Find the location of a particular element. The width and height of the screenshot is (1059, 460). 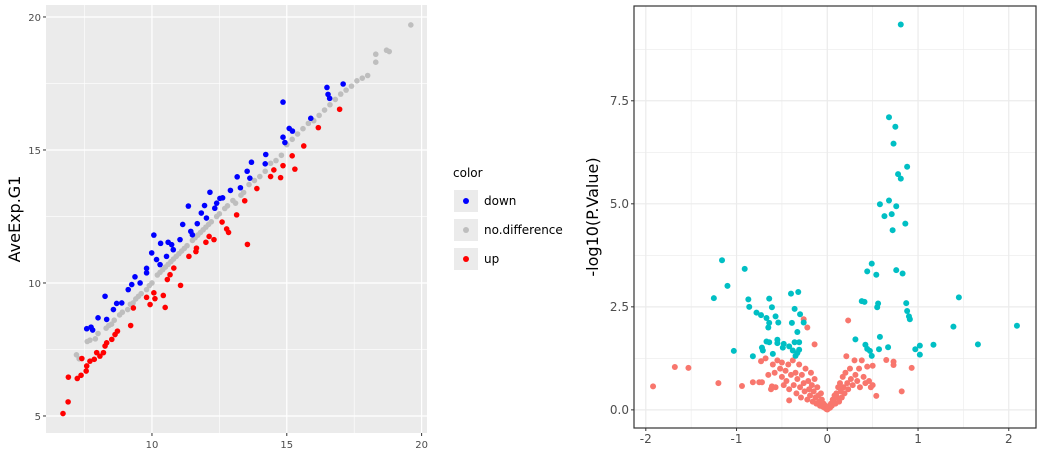

x-tick-label: 0 is located at coordinates (827, 439).